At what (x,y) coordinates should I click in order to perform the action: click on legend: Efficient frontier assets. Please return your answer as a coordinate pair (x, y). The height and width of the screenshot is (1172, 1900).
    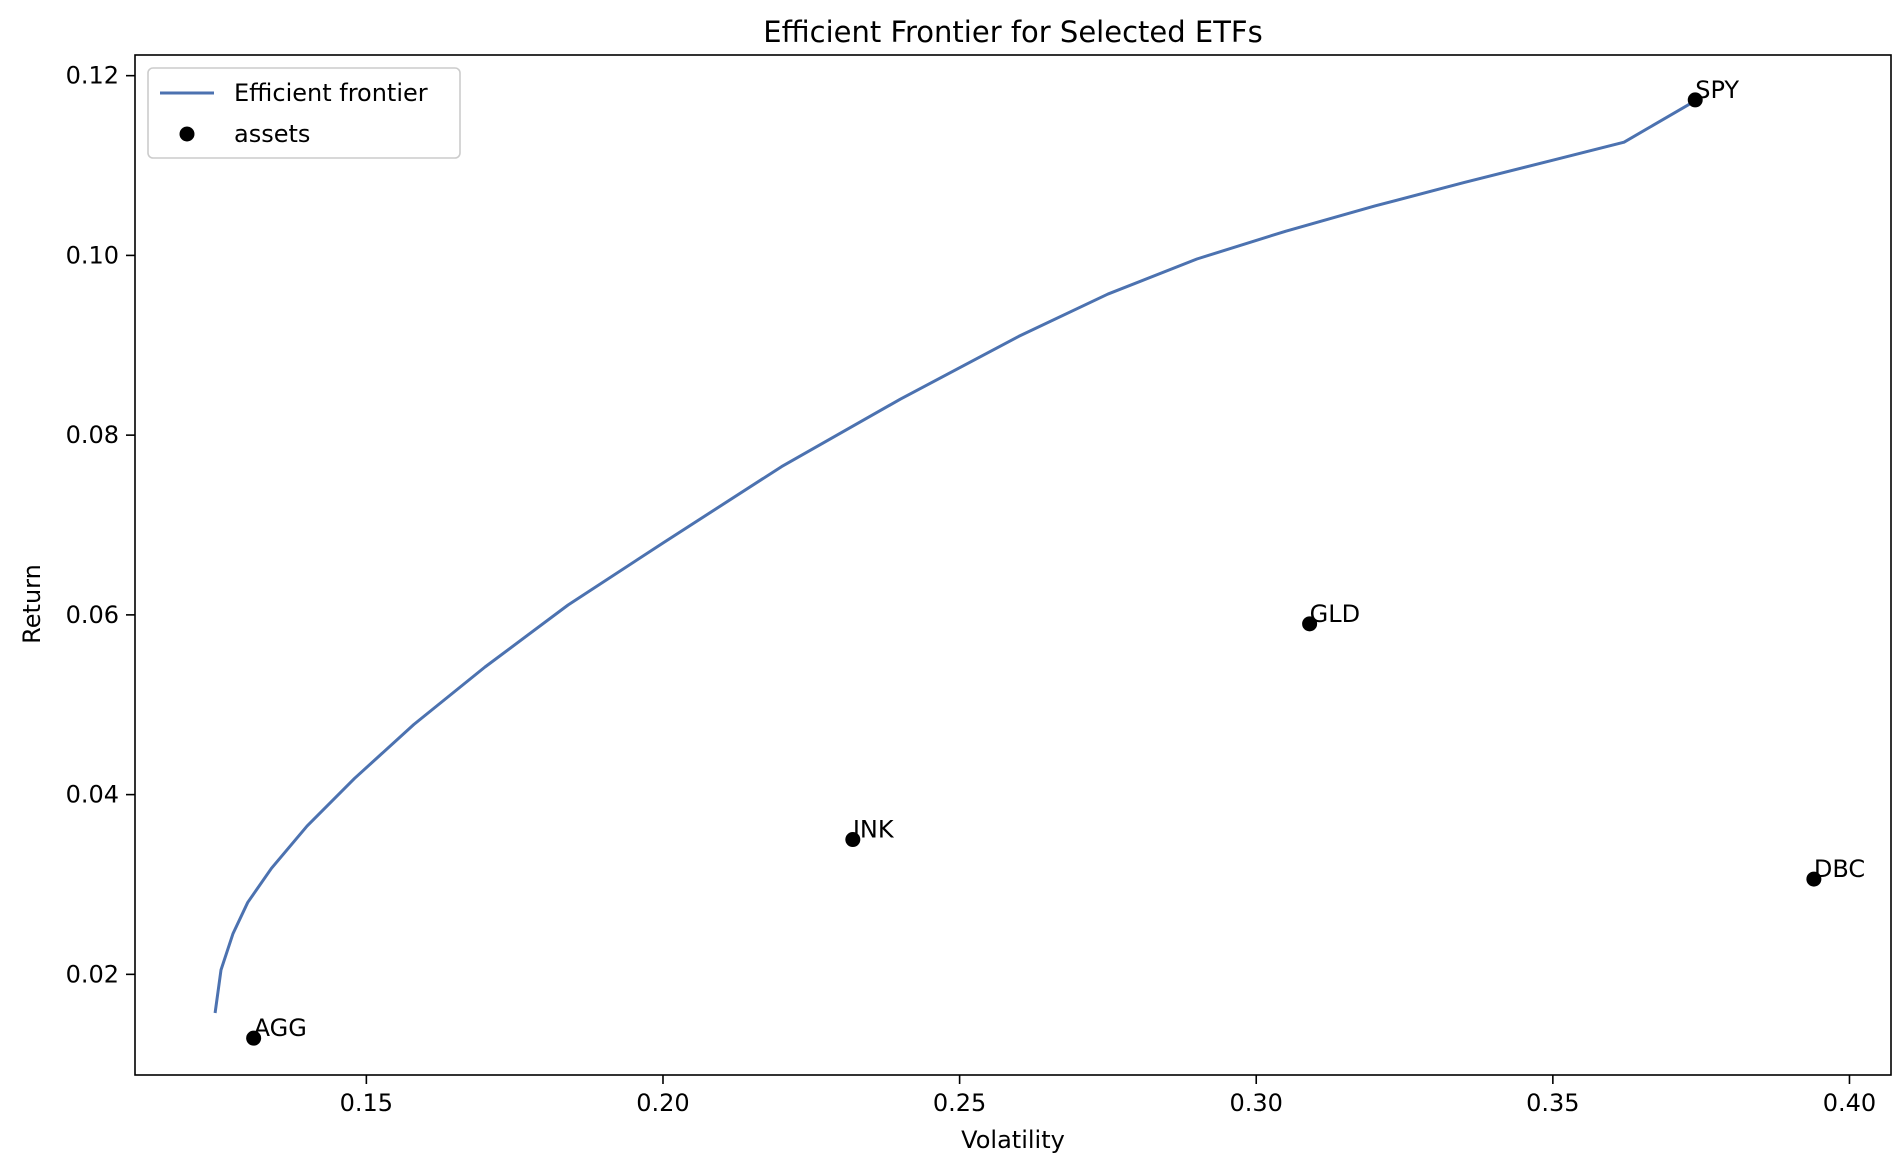
    Looking at the image, I should click on (304, 113).